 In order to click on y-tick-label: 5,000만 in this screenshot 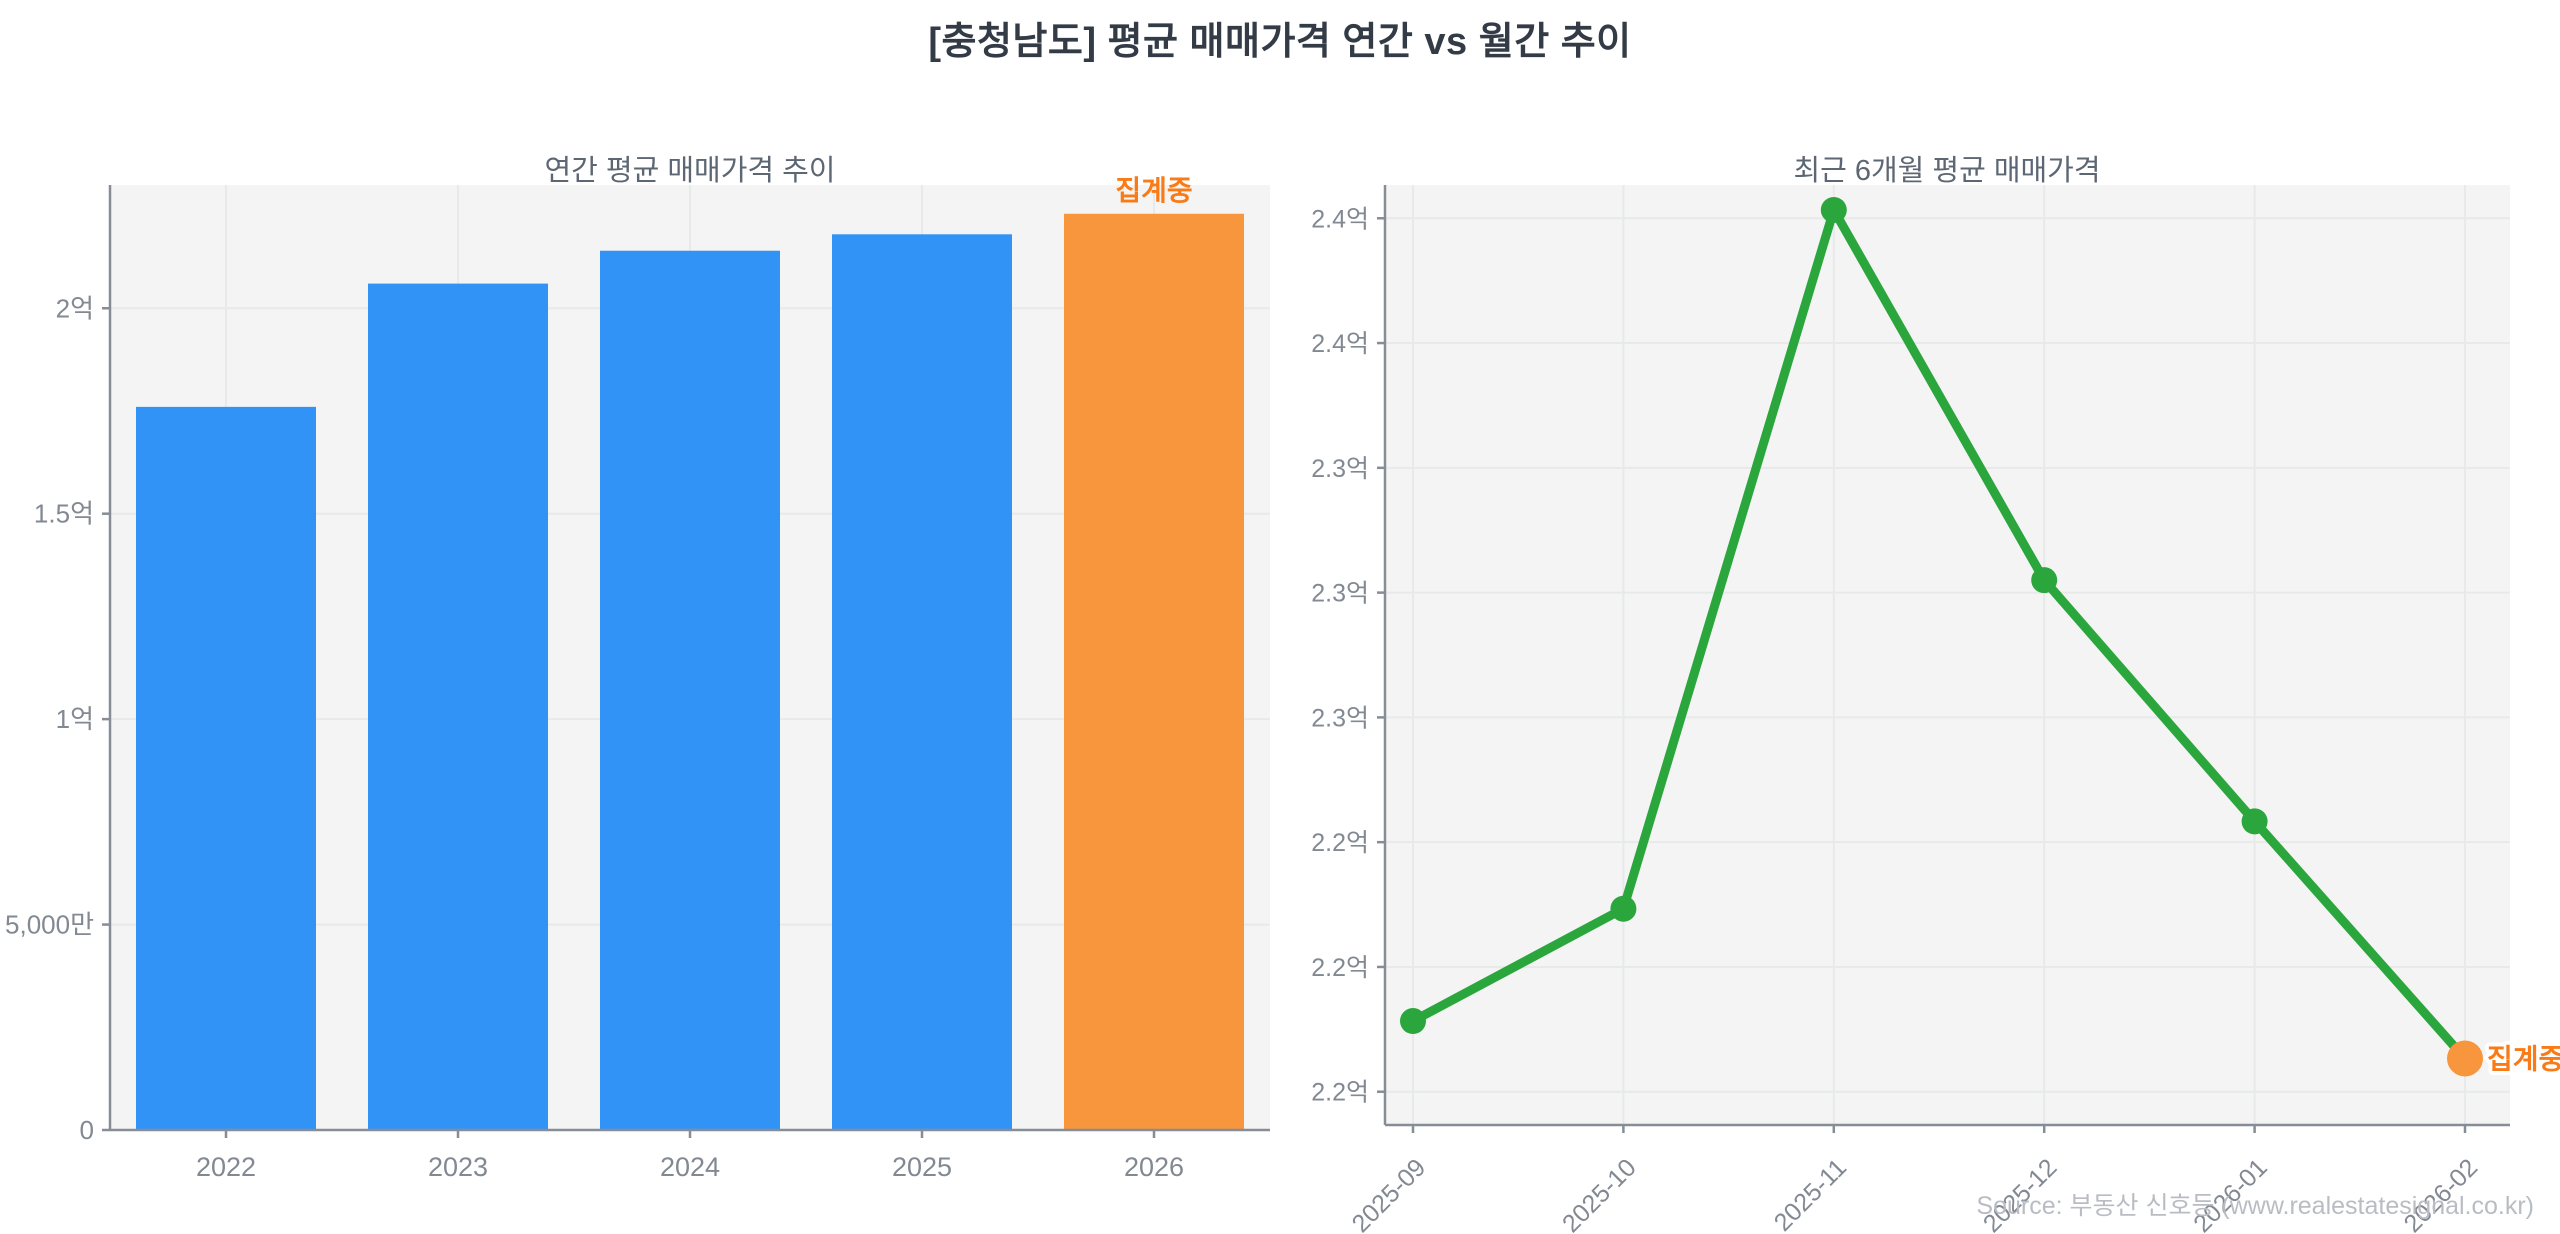, I will do `click(49, 925)`.